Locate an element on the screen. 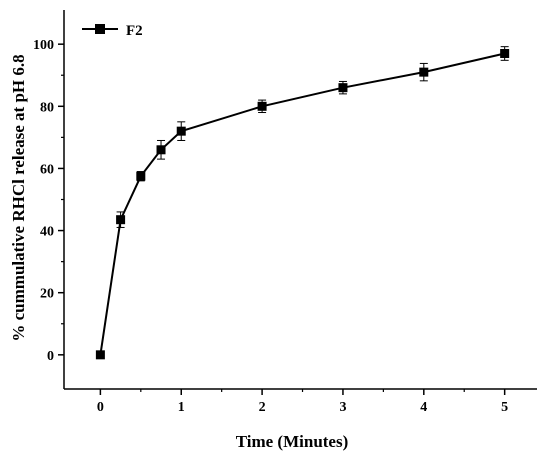 This screenshot has height=459, width=550. y-tick-label: 80 is located at coordinates (47, 107).